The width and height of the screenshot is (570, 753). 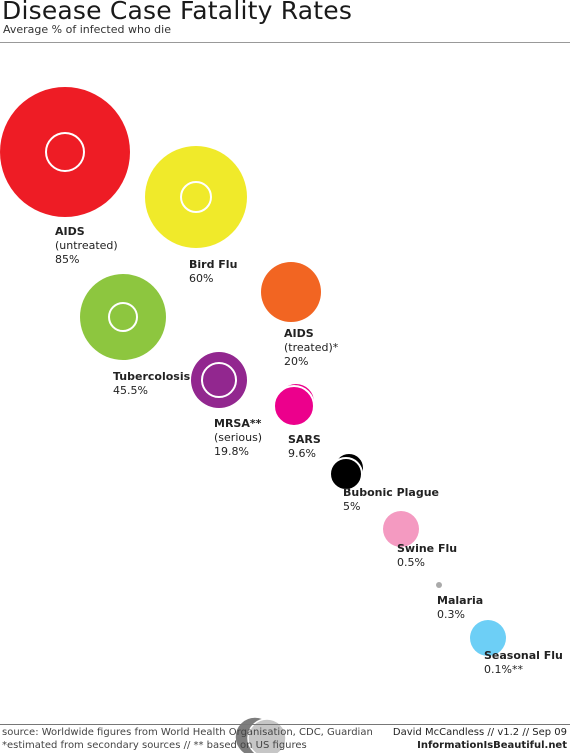 I want to click on bubble-qualifier-label: (serious), so click(x=238, y=437).